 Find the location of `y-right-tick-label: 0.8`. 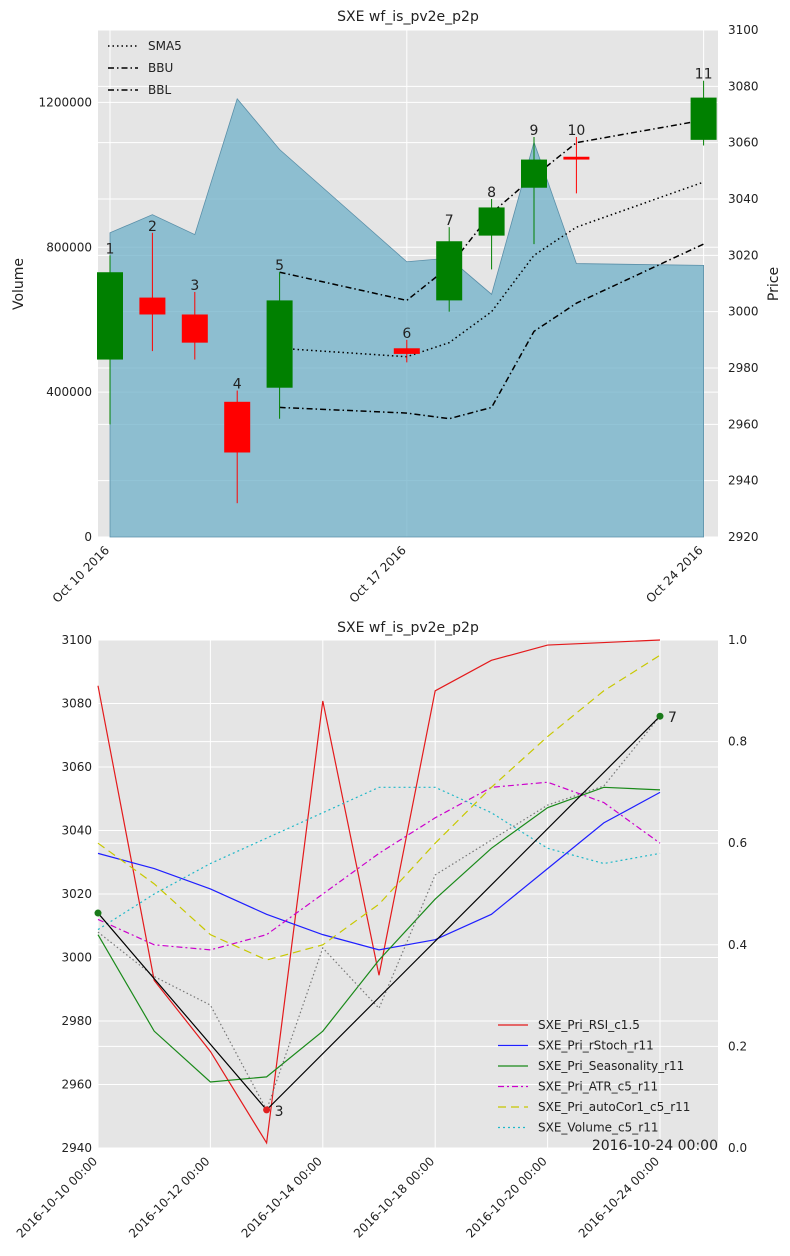

y-right-tick-label: 0.8 is located at coordinates (737, 742).